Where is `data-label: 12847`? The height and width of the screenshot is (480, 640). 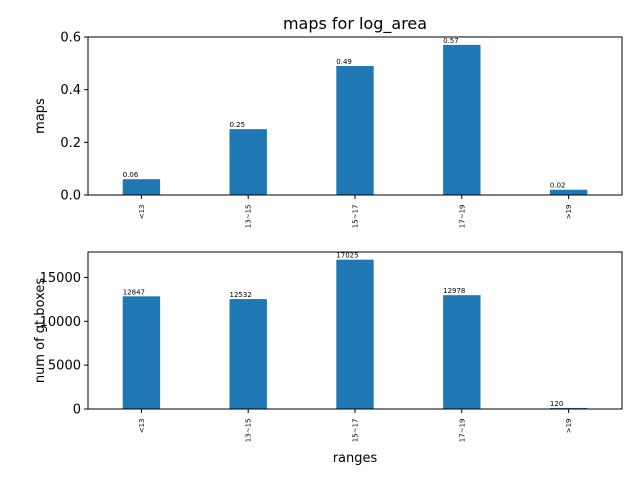
data-label: 12847 is located at coordinates (134, 292).